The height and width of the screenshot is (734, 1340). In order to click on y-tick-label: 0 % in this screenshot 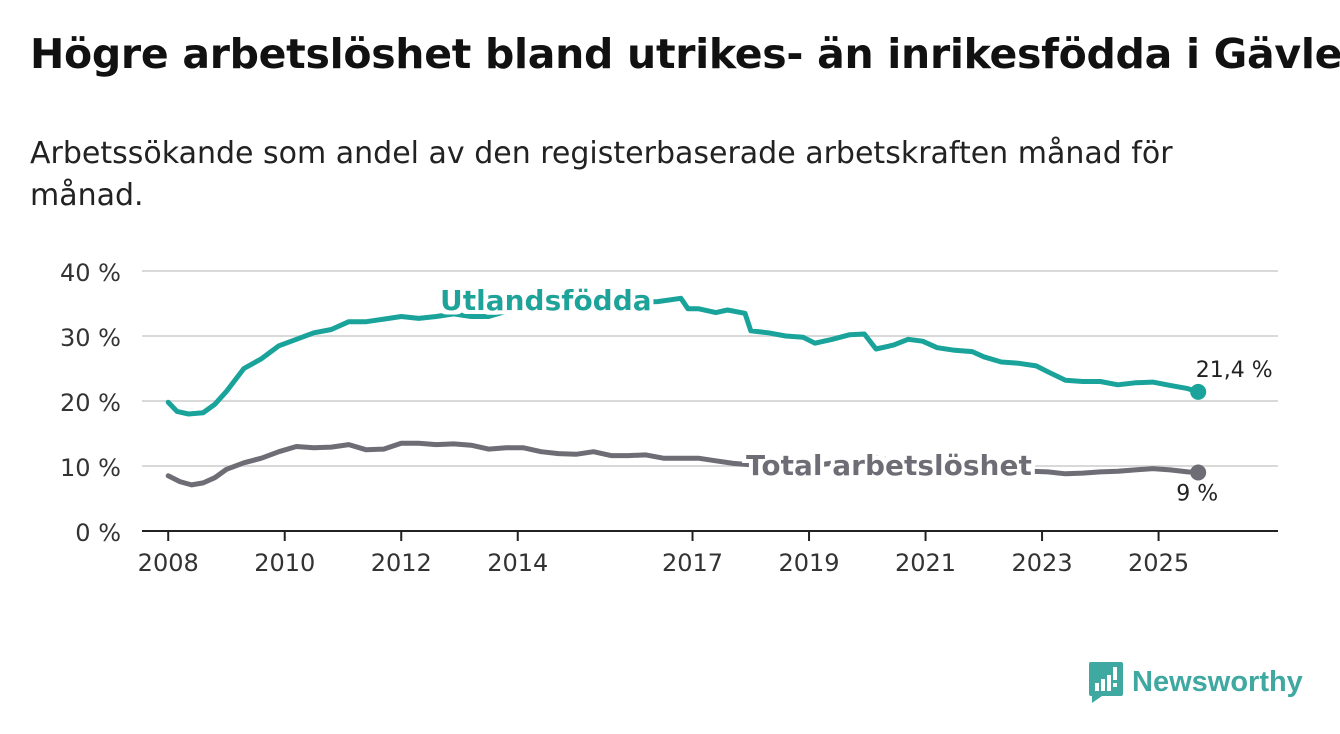, I will do `click(98, 533)`.